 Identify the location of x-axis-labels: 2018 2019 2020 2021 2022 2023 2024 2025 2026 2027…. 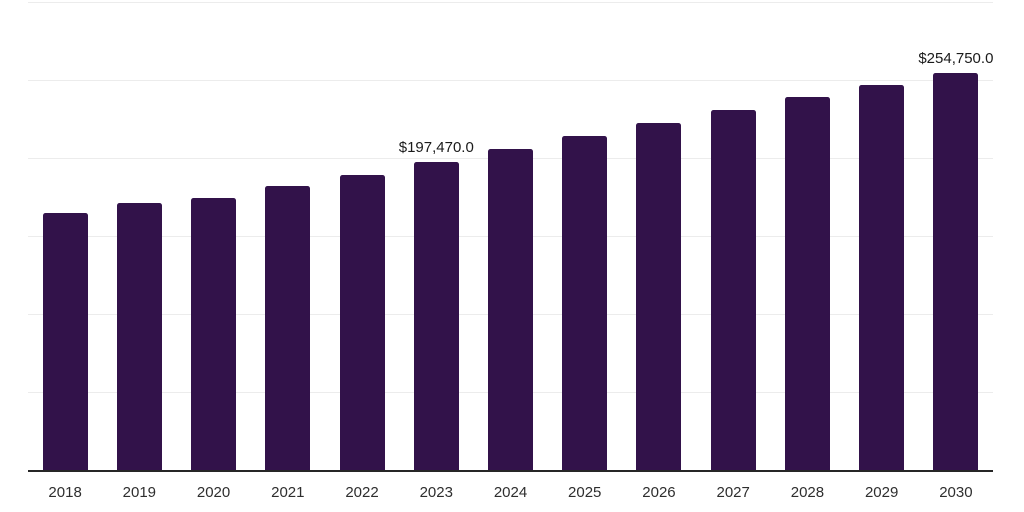
(510, 494).